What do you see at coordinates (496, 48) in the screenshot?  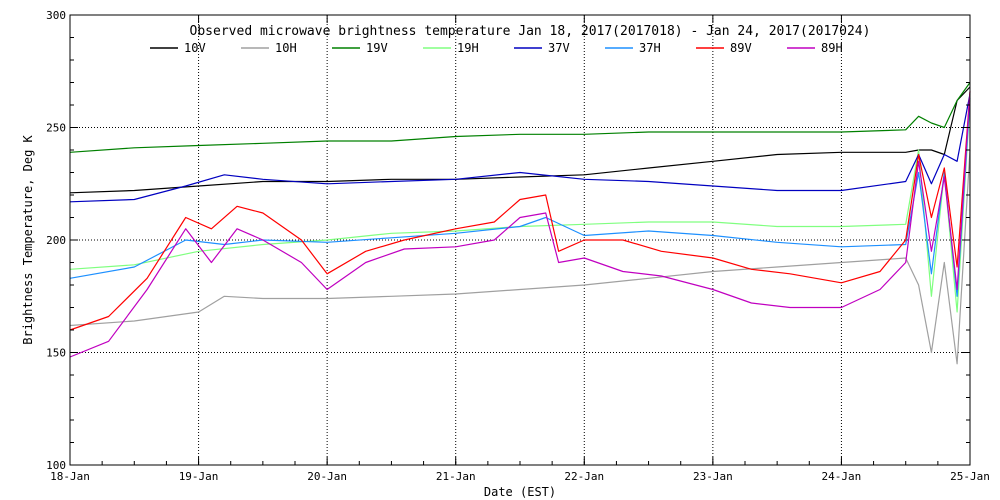 I see `legend: 10V 10H 19V 19H 37V 37H 89V 89H` at bounding box center [496, 48].